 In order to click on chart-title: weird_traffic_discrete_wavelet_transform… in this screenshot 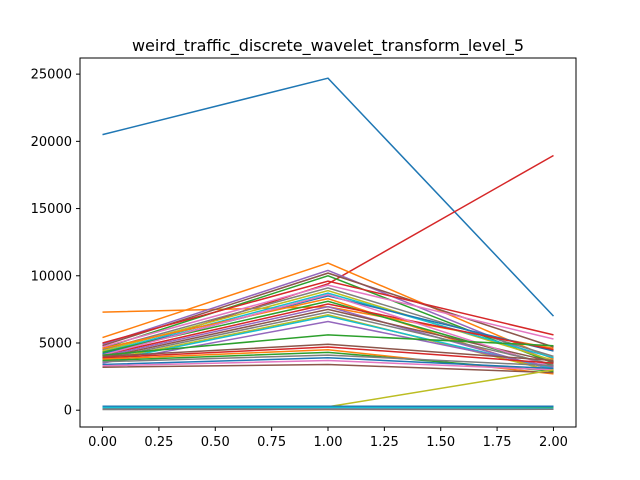, I will do `click(328, 46)`.